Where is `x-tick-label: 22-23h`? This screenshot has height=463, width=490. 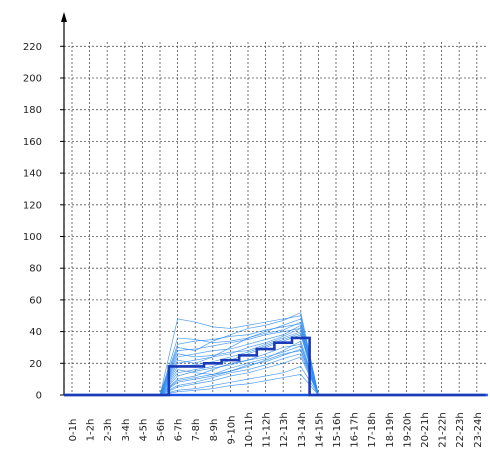 x-tick-label: 22-23h is located at coordinates (460, 429).